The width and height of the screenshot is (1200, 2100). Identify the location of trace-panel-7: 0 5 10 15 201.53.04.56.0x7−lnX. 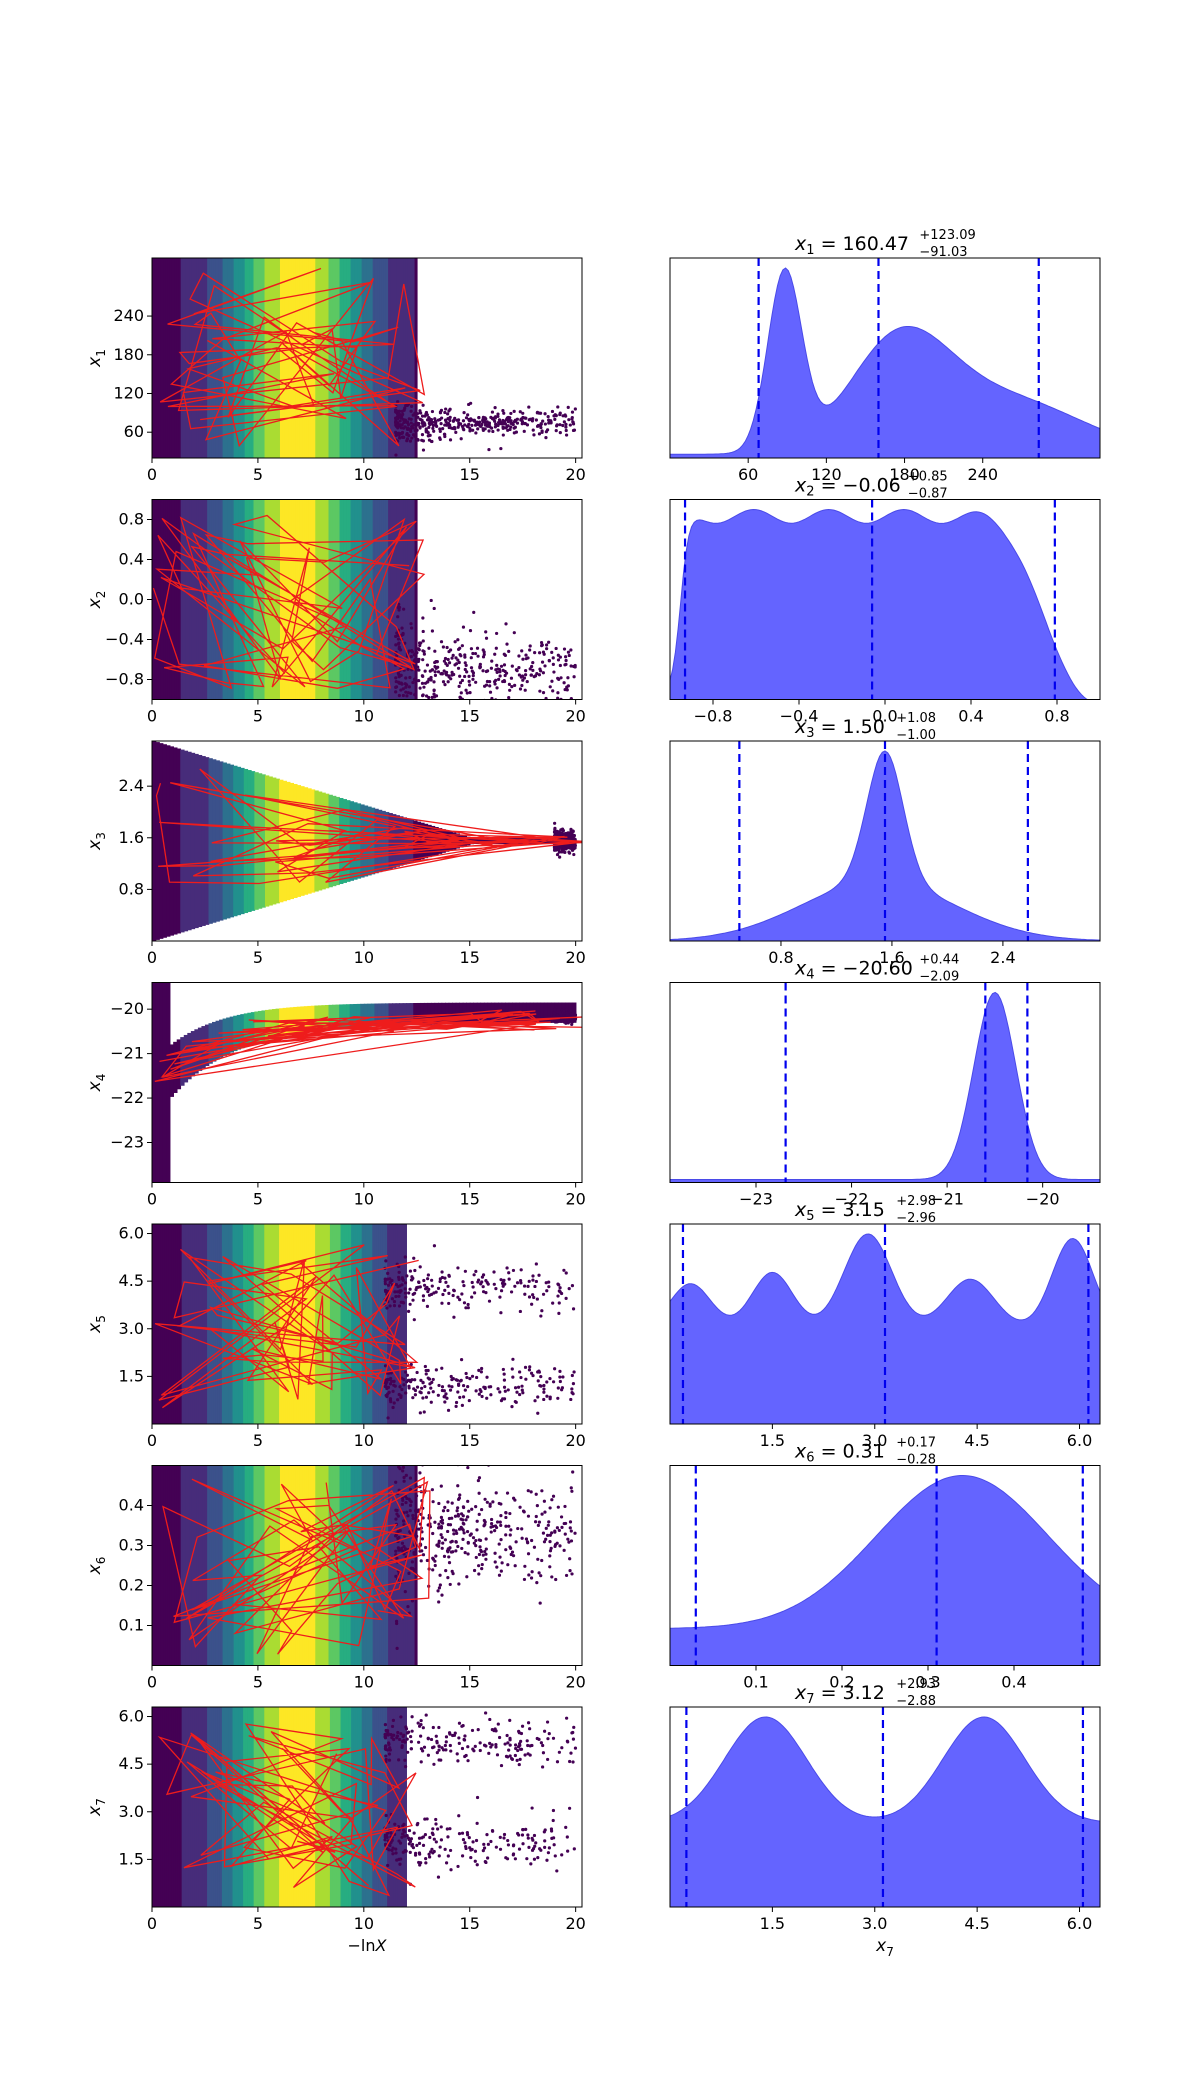
(335, 1830).